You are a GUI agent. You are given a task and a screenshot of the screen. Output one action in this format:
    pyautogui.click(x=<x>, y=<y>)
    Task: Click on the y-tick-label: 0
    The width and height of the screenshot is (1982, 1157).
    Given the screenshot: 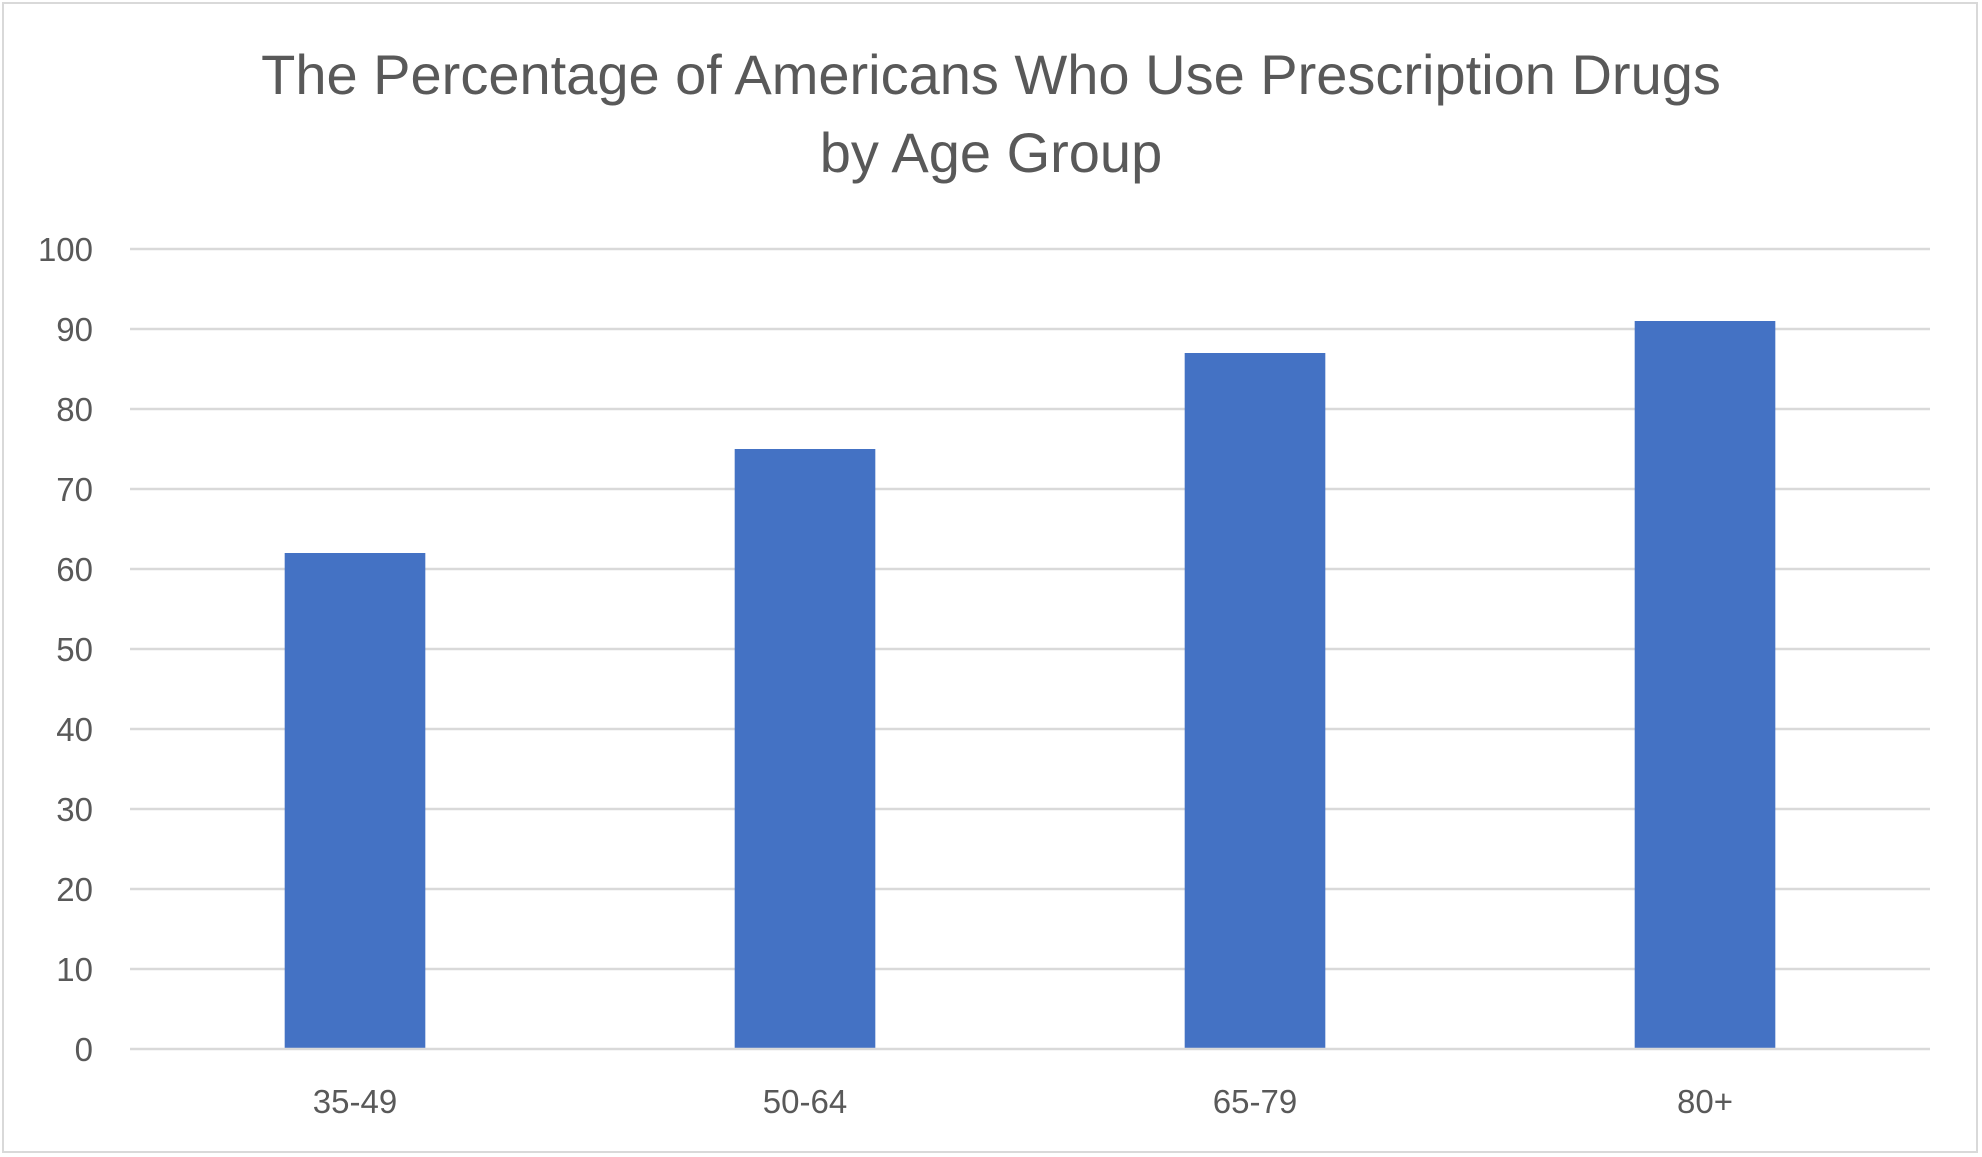 What is the action you would take?
    pyautogui.click(x=84, y=1049)
    